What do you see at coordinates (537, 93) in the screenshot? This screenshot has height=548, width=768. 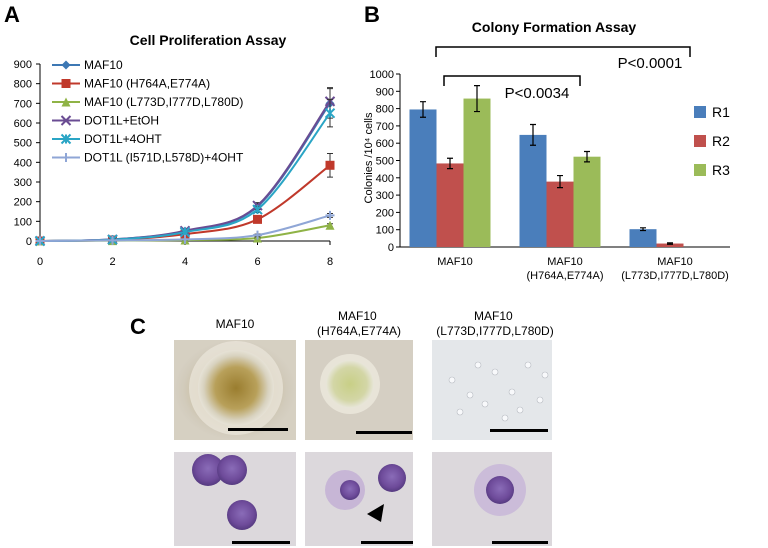 I see `significance-label-inner: P<0.0034` at bounding box center [537, 93].